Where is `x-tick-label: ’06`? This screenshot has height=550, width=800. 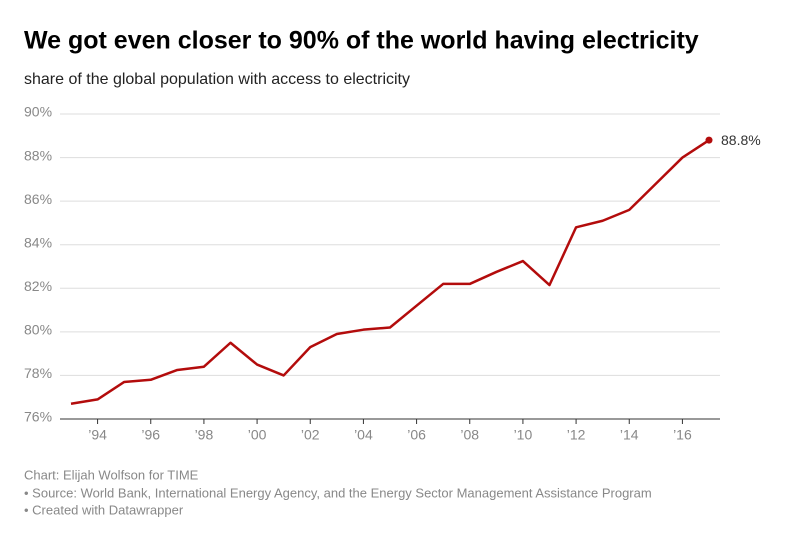 x-tick-label: ’06 is located at coordinates (416, 435).